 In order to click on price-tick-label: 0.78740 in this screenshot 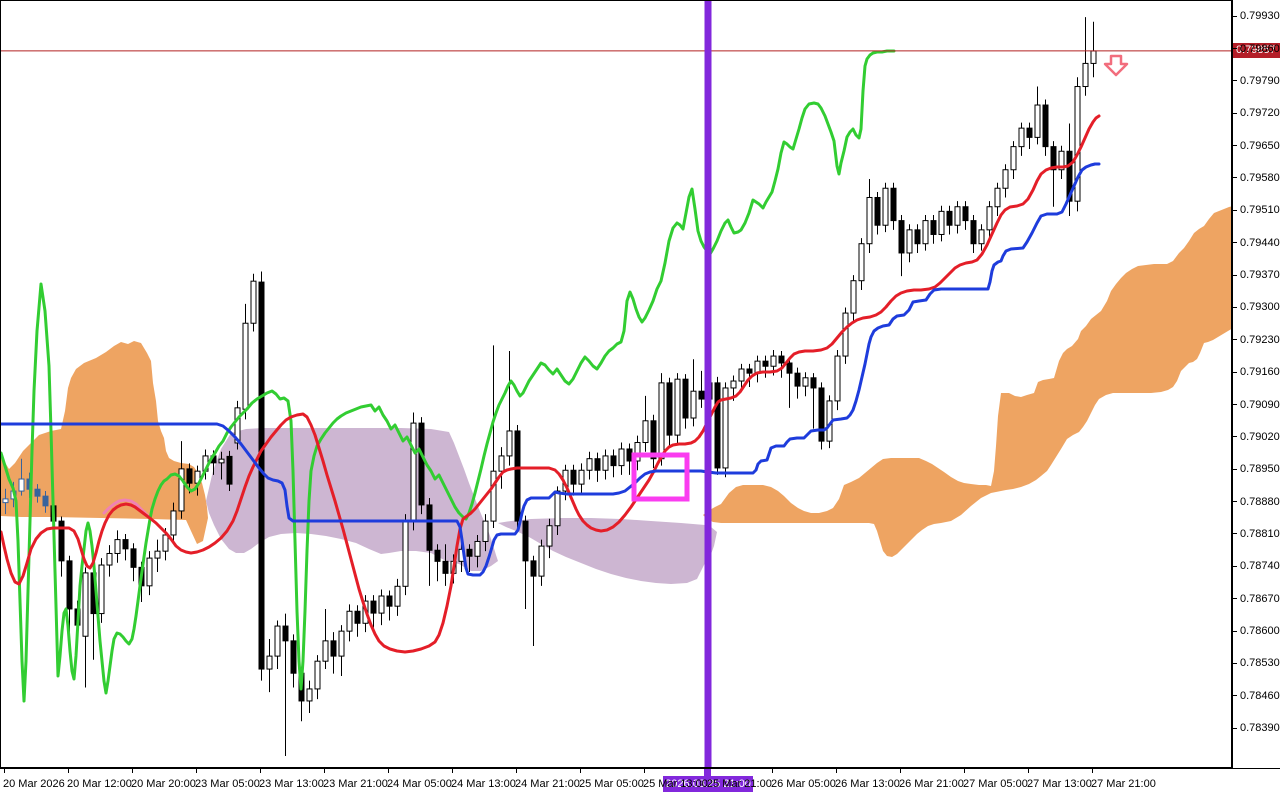, I will do `click(1260, 566)`.